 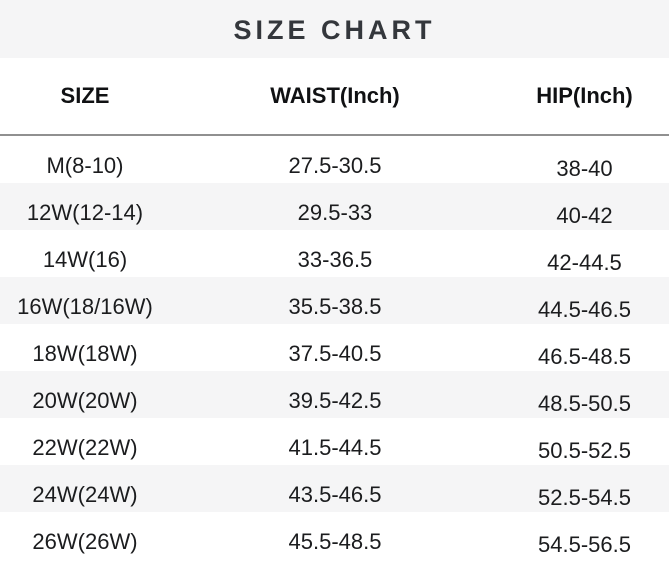 I want to click on header-divider, so click(x=334, y=135).